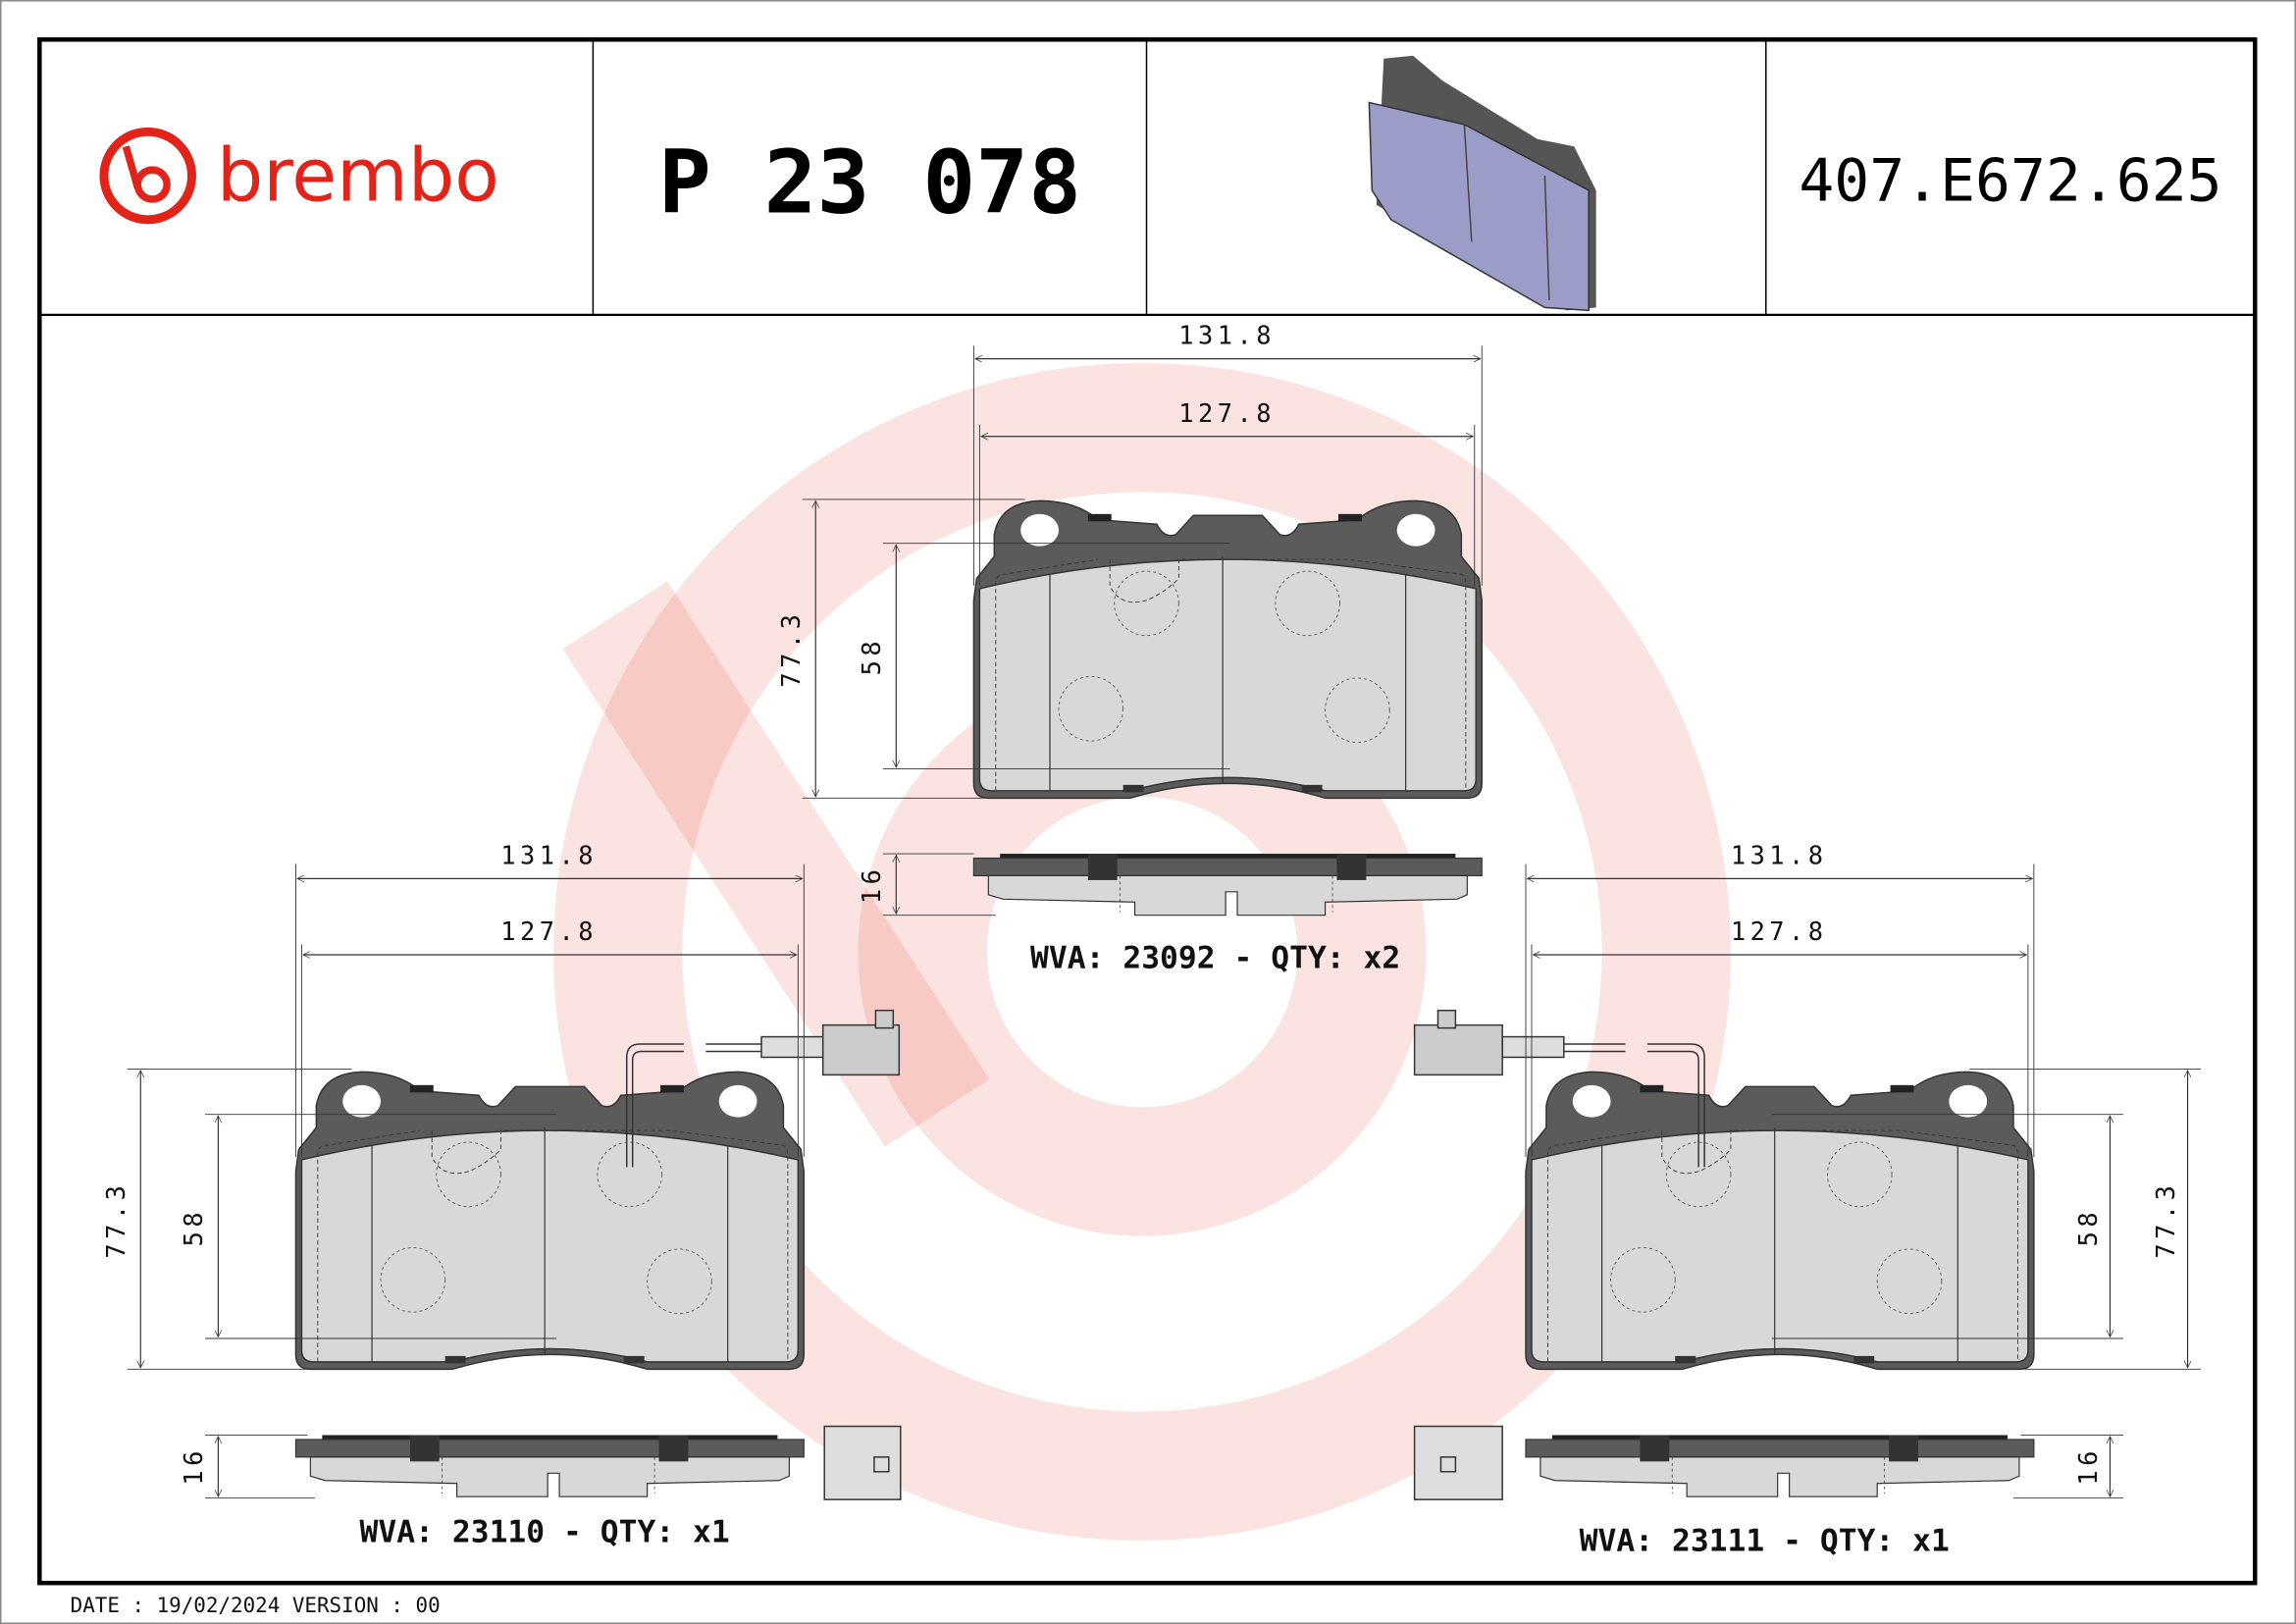 The width and height of the screenshot is (2296, 1624). What do you see at coordinates (2010, 181) in the screenshot?
I see `reference-code: 407.E672.625` at bounding box center [2010, 181].